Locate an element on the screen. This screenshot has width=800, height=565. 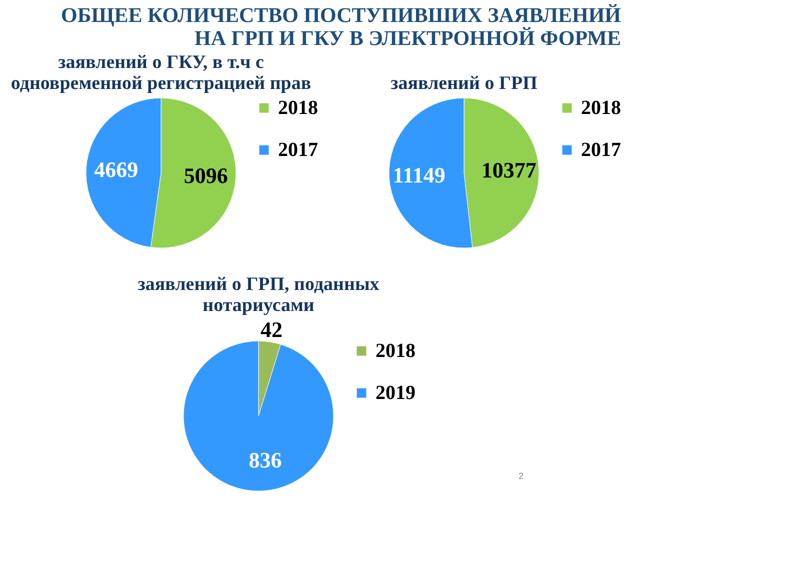
data-label: 11149 is located at coordinates (419, 175).